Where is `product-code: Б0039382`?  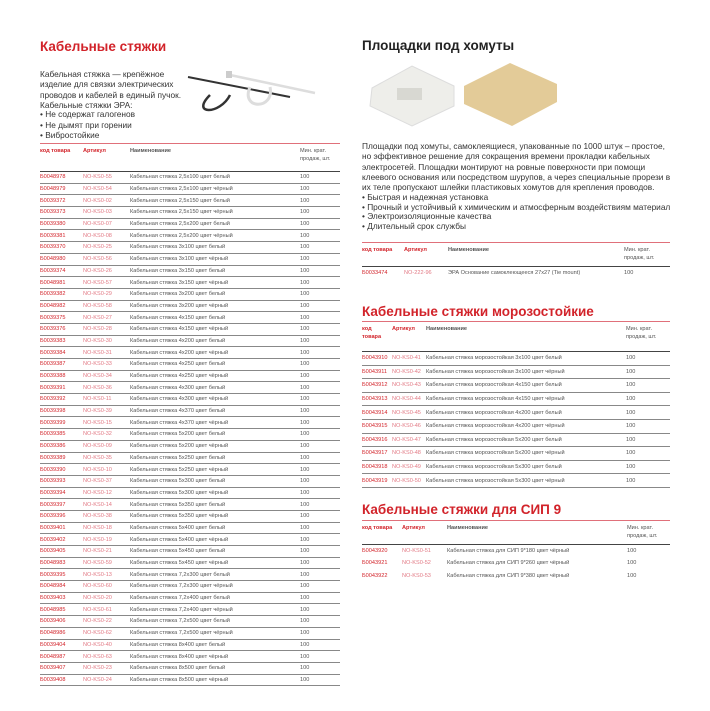 product-code: Б0039382 is located at coordinates (61, 294).